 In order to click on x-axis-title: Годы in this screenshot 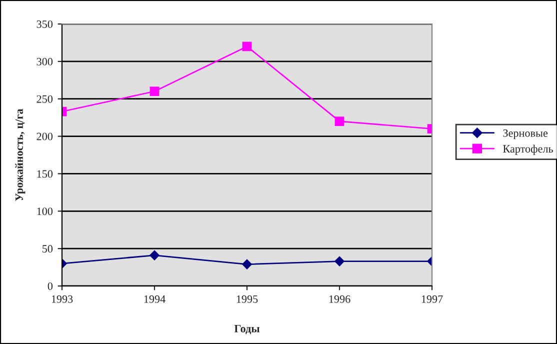, I will do `click(247, 329)`.